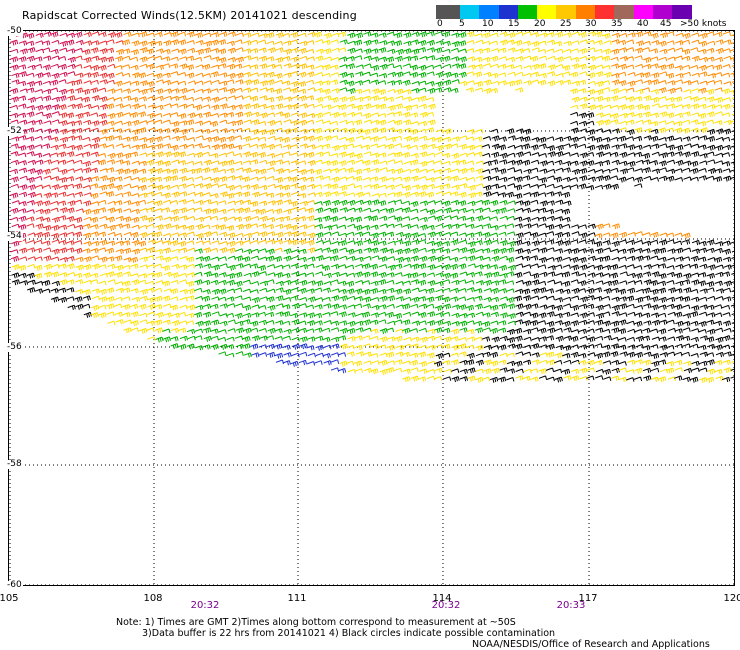 The height and width of the screenshot is (650, 740). What do you see at coordinates (643, 24) in the screenshot?
I see `scale-label: 40` at bounding box center [643, 24].